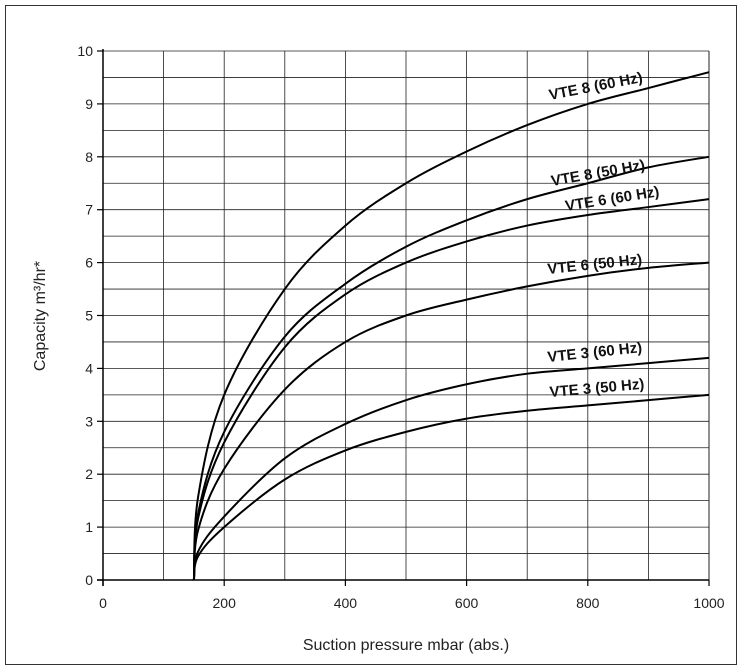 The width and height of the screenshot is (744, 672). Describe the element at coordinates (467, 603) in the screenshot. I see `x-tick-label: 600` at that location.